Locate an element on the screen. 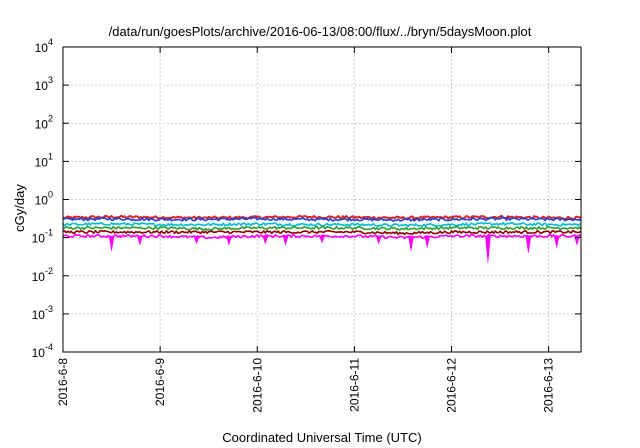 The height and width of the screenshot is (448, 640). y-axis-label: cGy/day is located at coordinates (19, 208).